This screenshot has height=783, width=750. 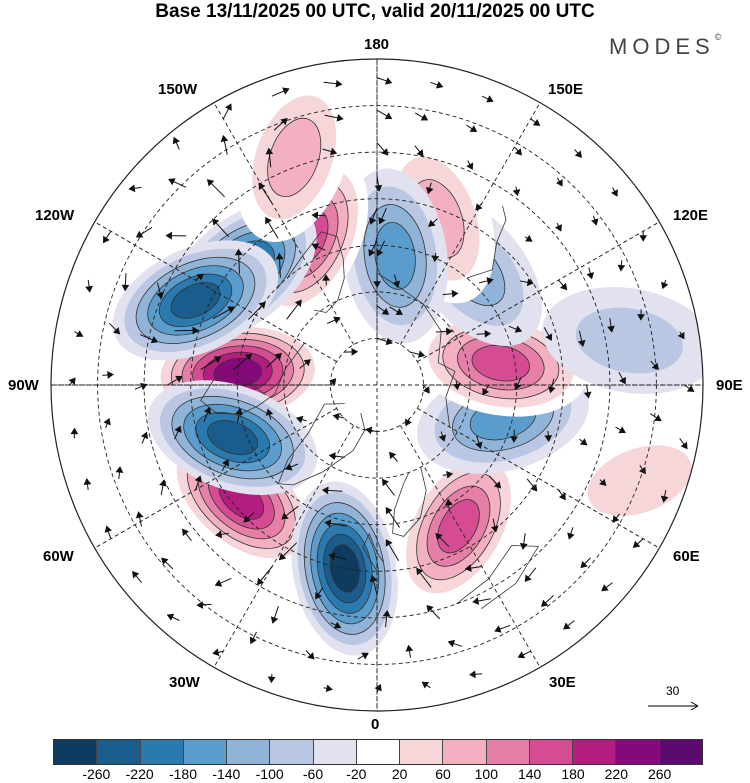 What do you see at coordinates (233, 438) in the screenshot?
I see `anomaly-contour` at bounding box center [233, 438].